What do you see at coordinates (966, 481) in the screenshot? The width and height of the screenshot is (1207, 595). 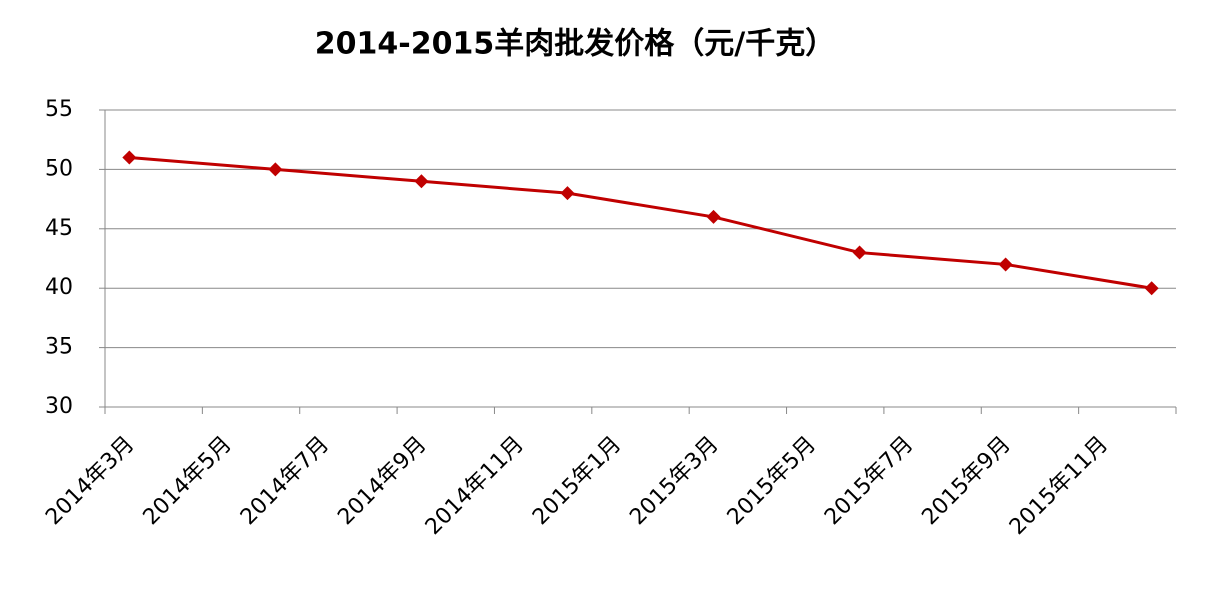 I see `x-tick-label: 2015年9月` at bounding box center [966, 481].